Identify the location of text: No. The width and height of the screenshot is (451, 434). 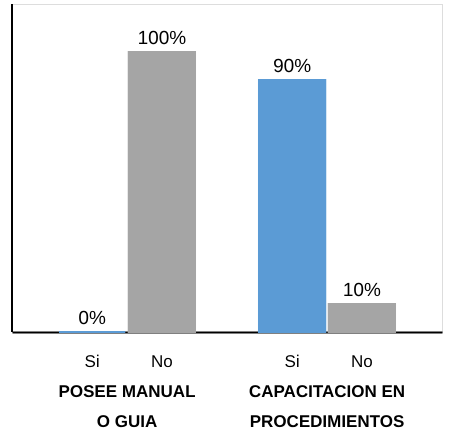
(362, 361).